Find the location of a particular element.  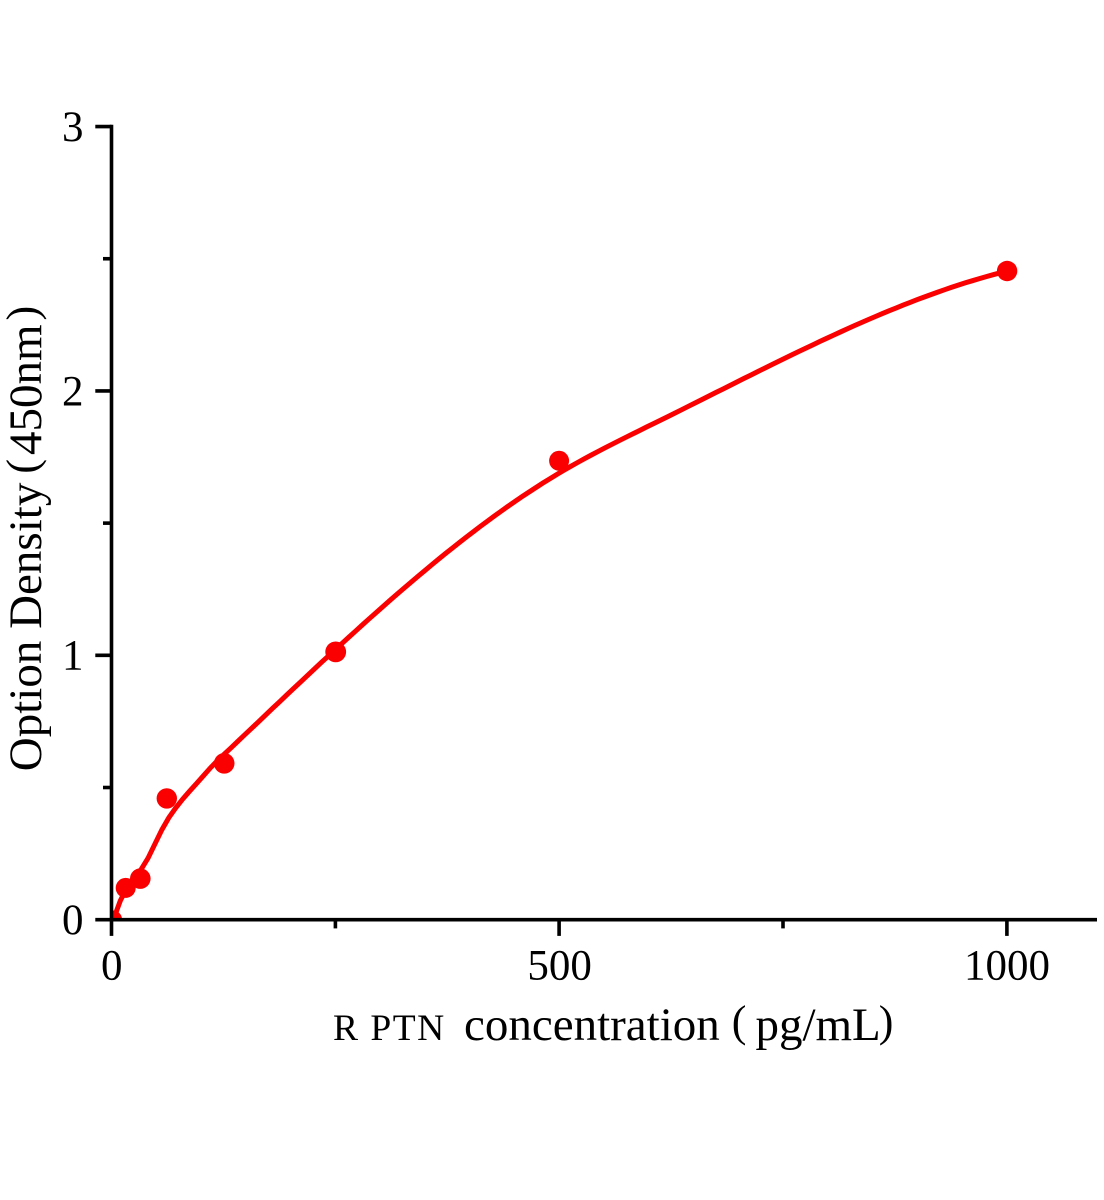

svg-text: Option Density(450nm) is located at coordinates (26, 538).